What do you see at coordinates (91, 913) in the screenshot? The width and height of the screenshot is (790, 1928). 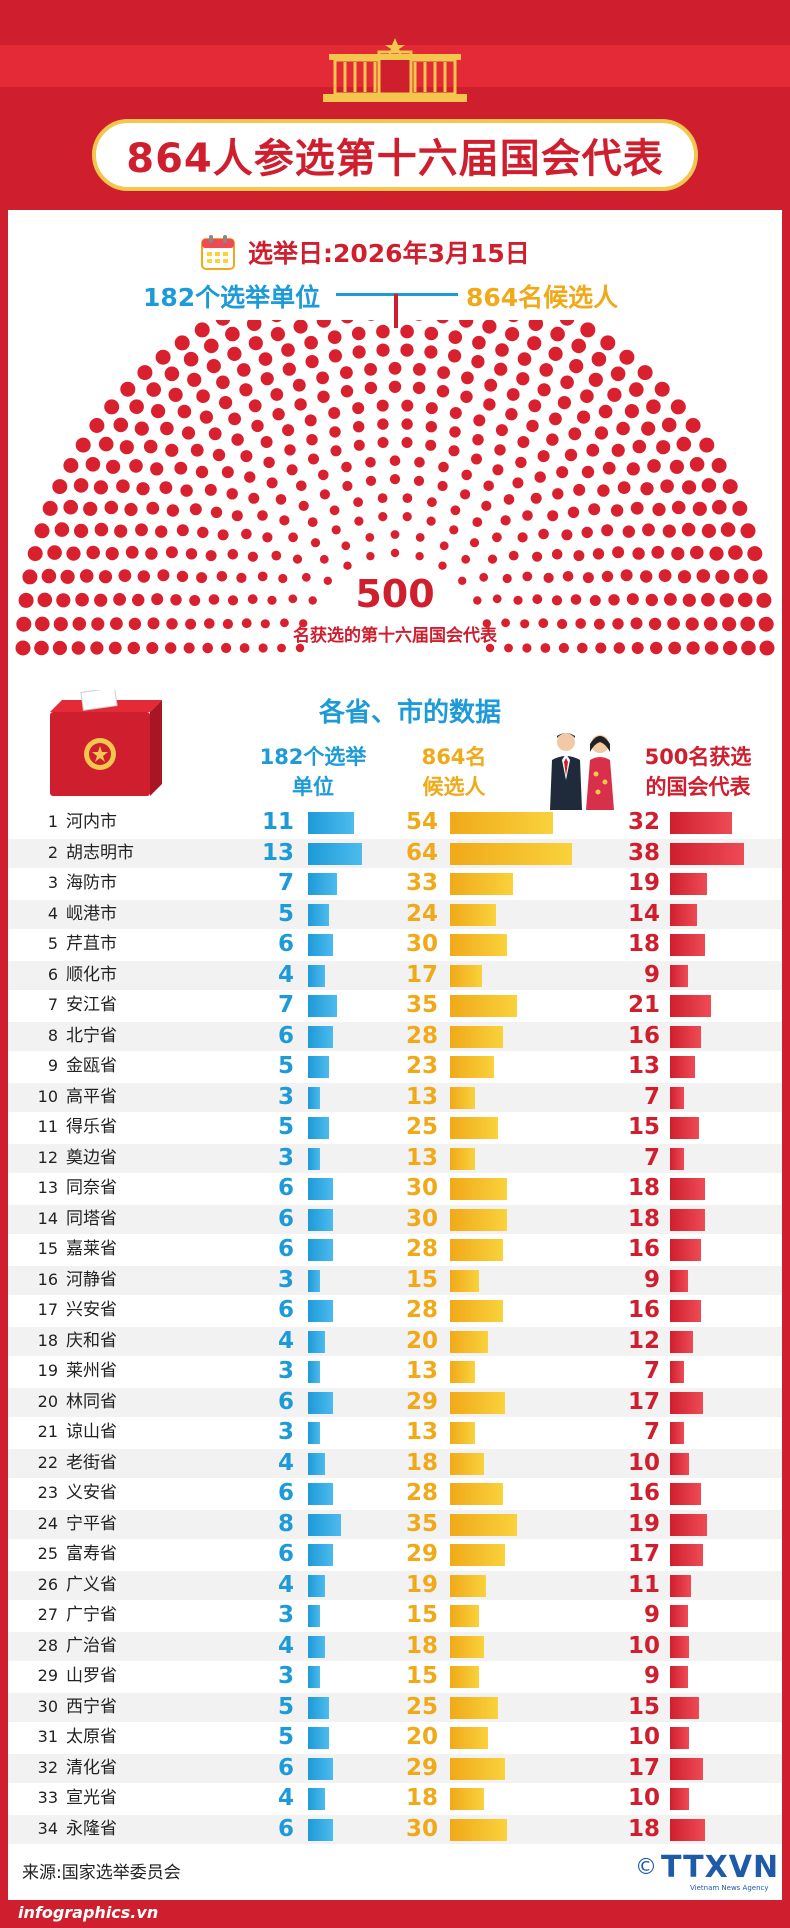 I see `province-name: 岘港市` at bounding box center [91, 913].